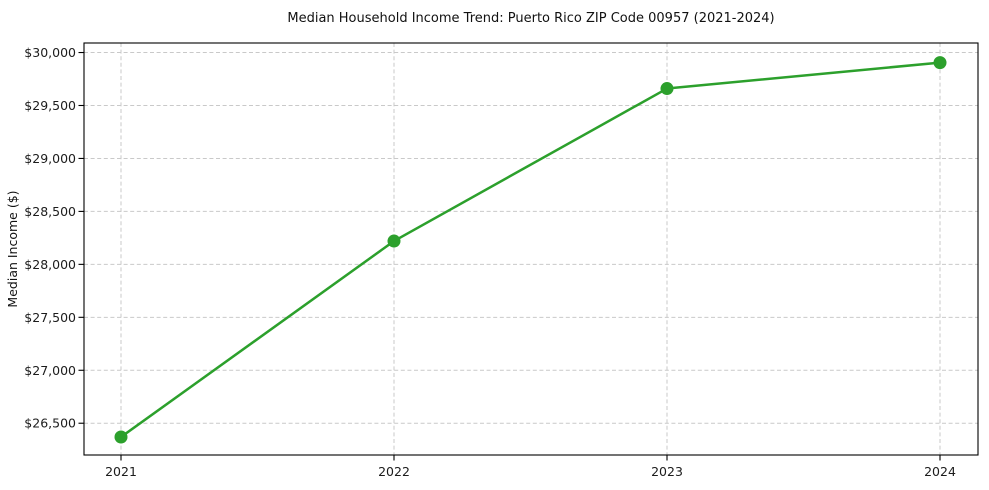 The width and height of the screenshot is (989, 490). Describe the element at coordinates (394, 471) in the screenshot. I see `x-tick-label: 2022` at that location.